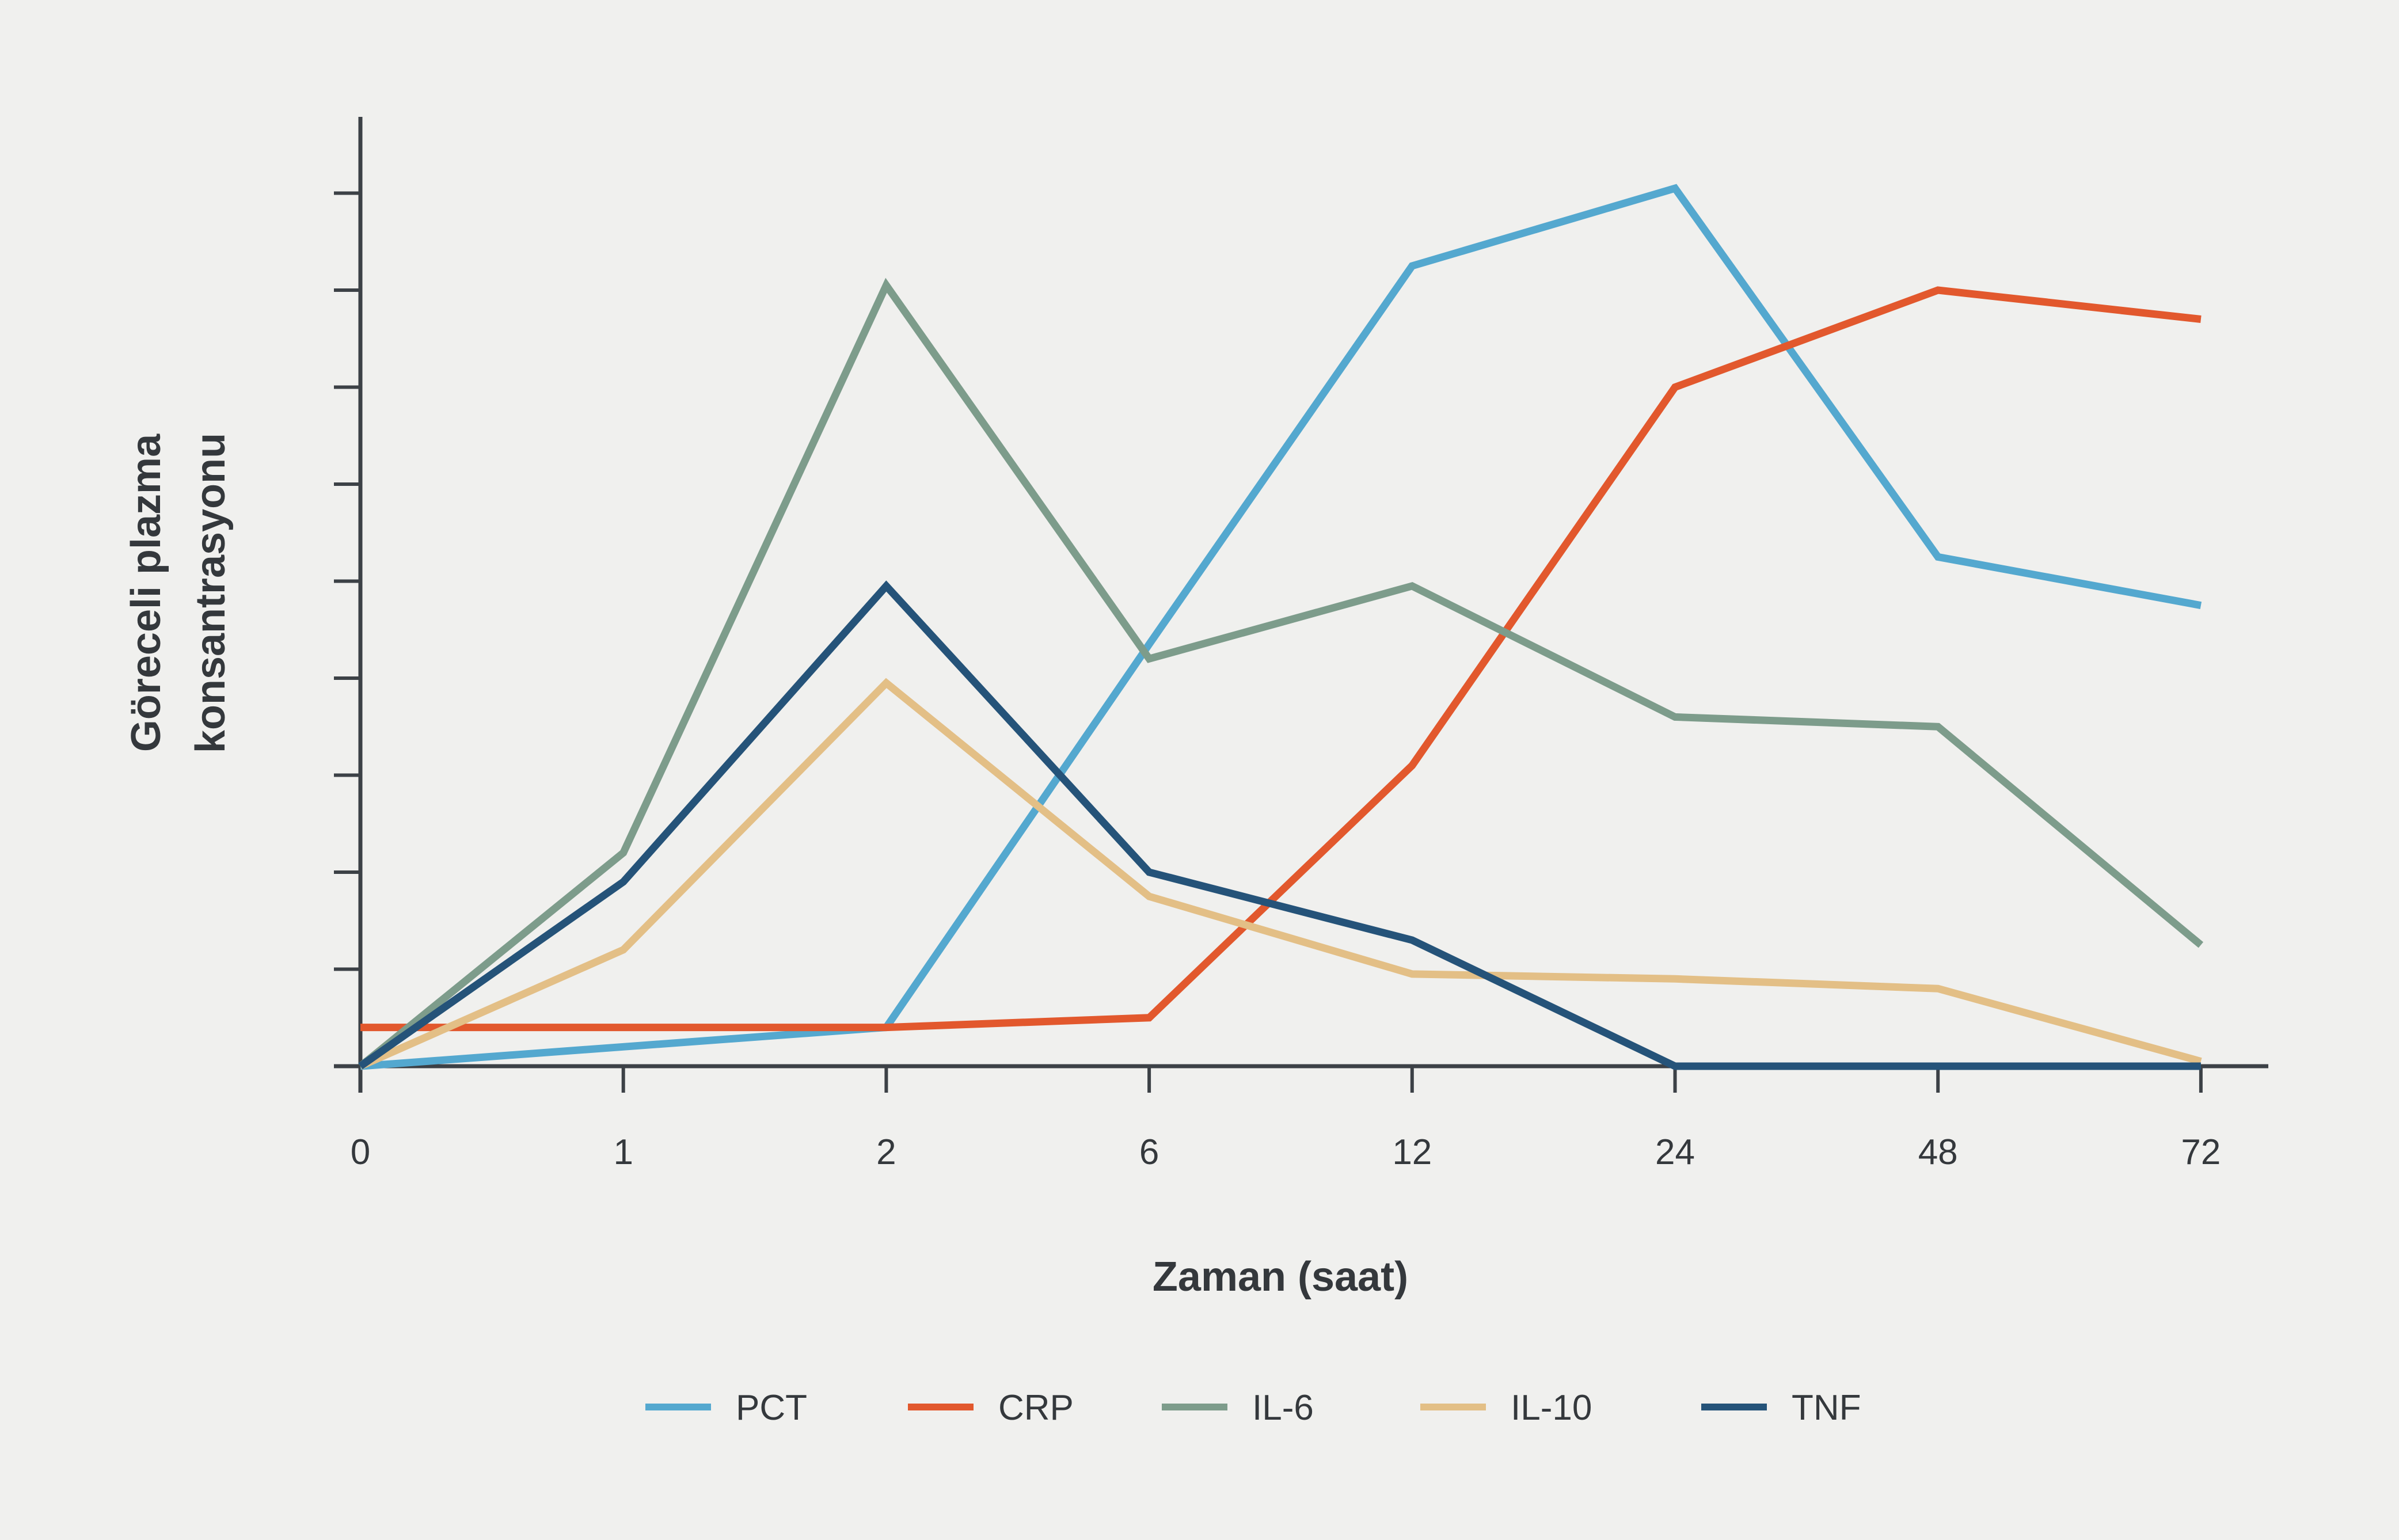 The width and height of the screenshot is (2399, 1540). What do you see at coordinates (1826, 1408) in the screenshot?
I see `legend-label-TNF: TNF` at bounding box center [1826, 1408].